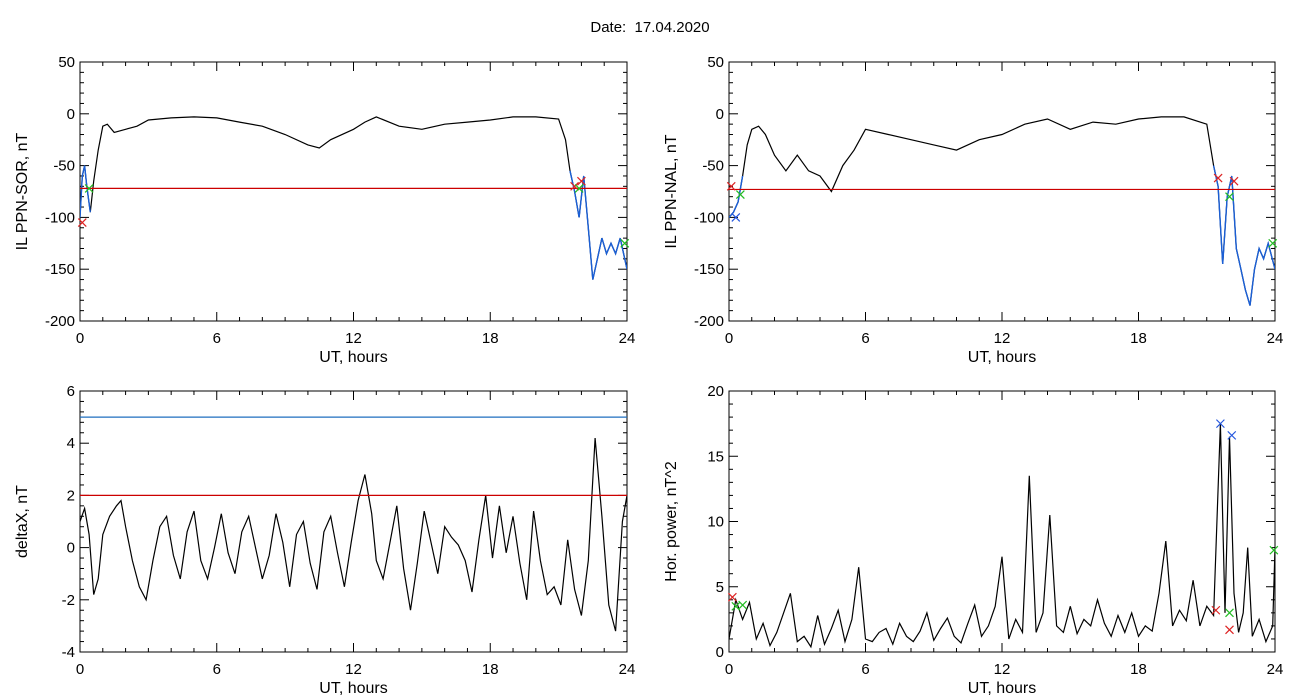 The height and width of the screenshot is (700, 1300). I want to click on y-tick-label: 20, so click(715, 391).